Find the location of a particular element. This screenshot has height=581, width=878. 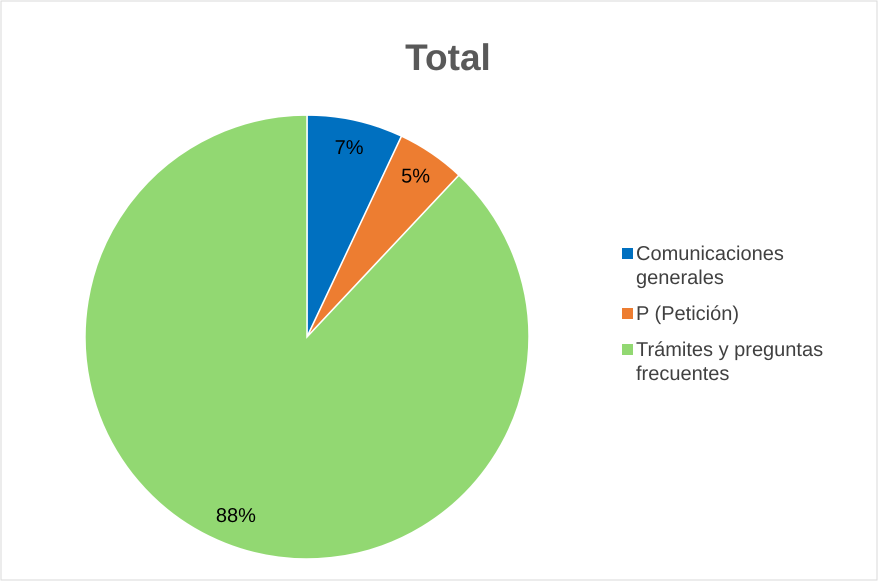

legend-label: Comunicaciones generales is located at coordinates (710, 266).